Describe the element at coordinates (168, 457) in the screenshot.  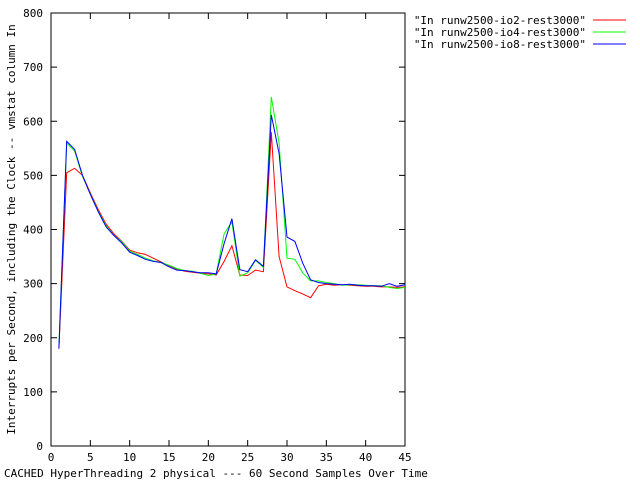
I see `x-tick-label: 15` at that location.